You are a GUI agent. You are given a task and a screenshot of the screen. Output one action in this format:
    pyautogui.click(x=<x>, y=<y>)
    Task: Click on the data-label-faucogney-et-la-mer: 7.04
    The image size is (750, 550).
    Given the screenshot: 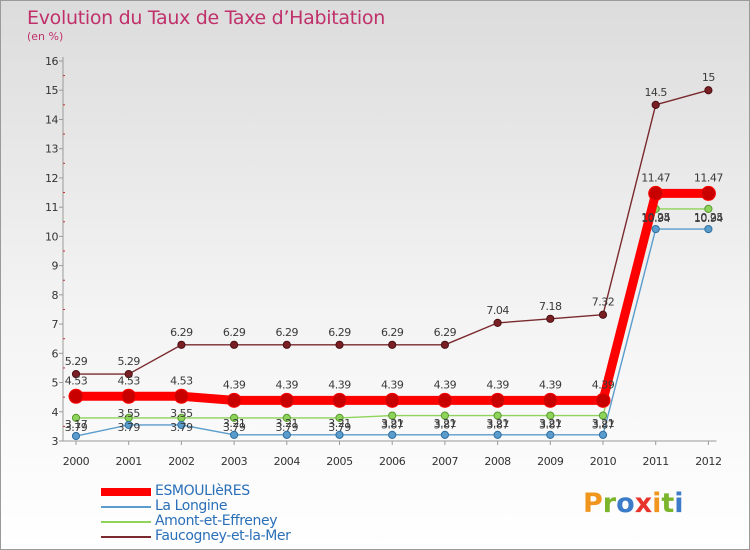 What is the action you would take?
    pyautogui.click(x=497, y=310)
    